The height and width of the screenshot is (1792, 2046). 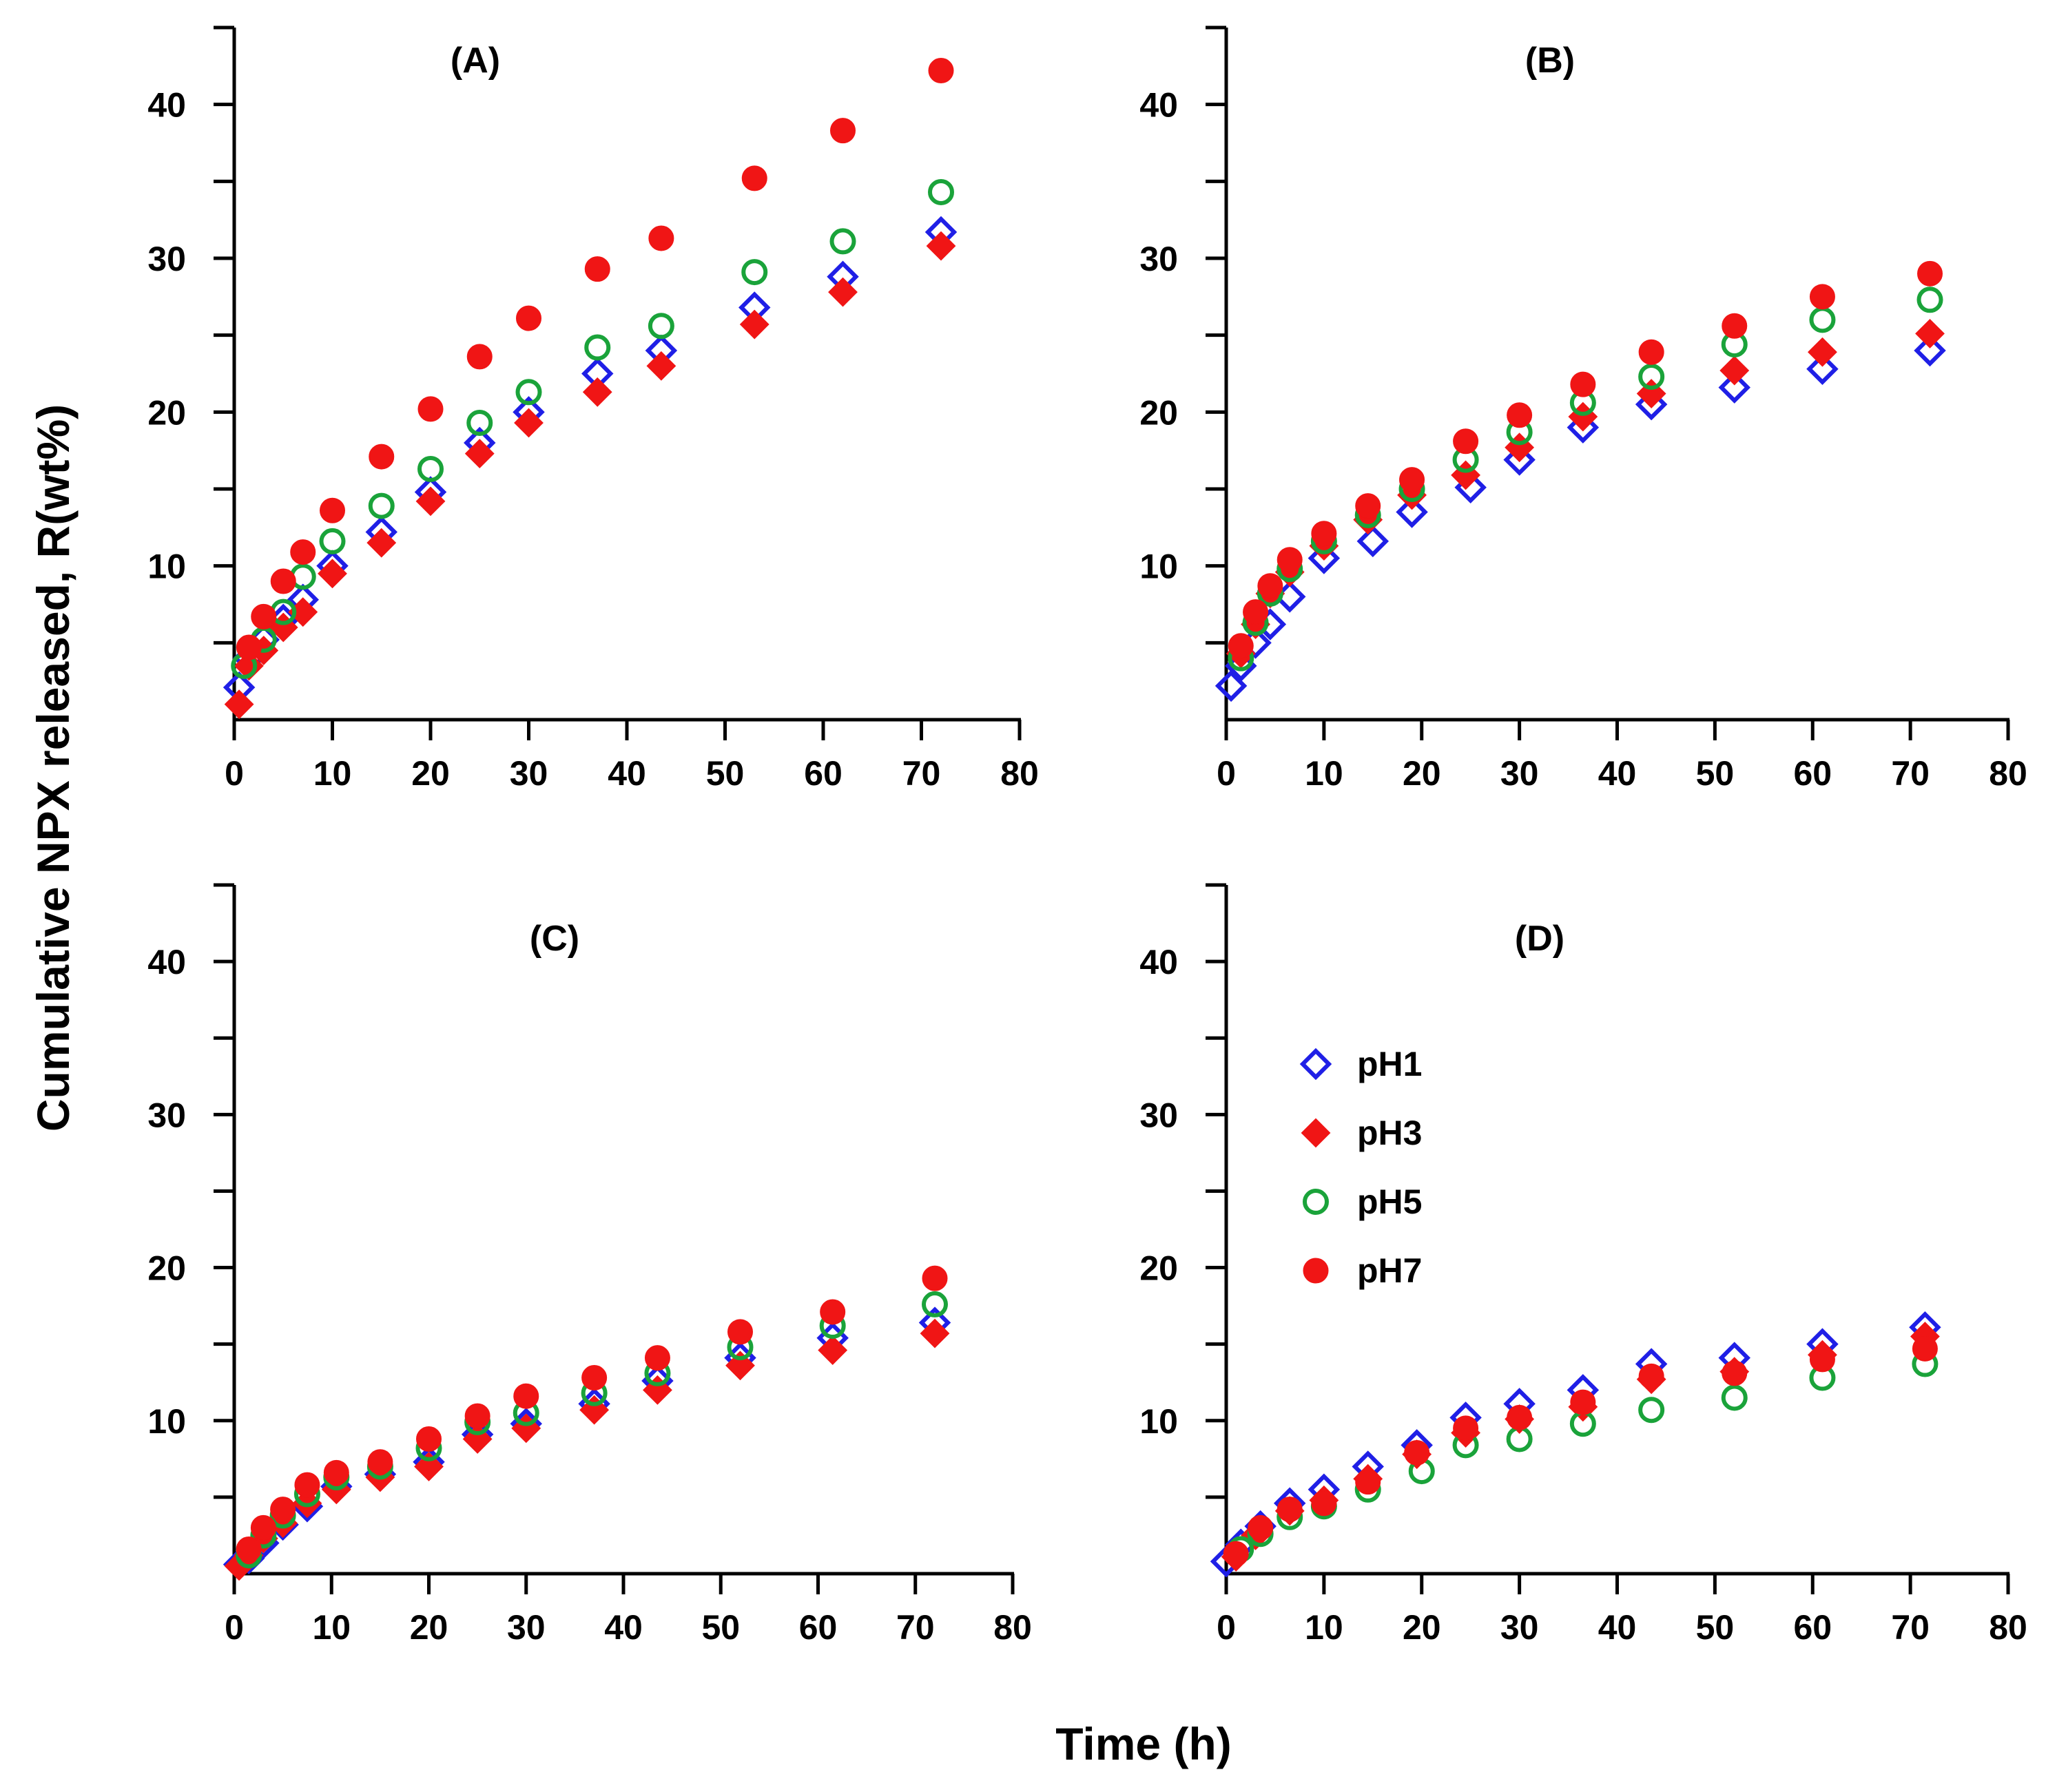 I want to click on legend-label: pH5, so click(x=1389, y=1202).